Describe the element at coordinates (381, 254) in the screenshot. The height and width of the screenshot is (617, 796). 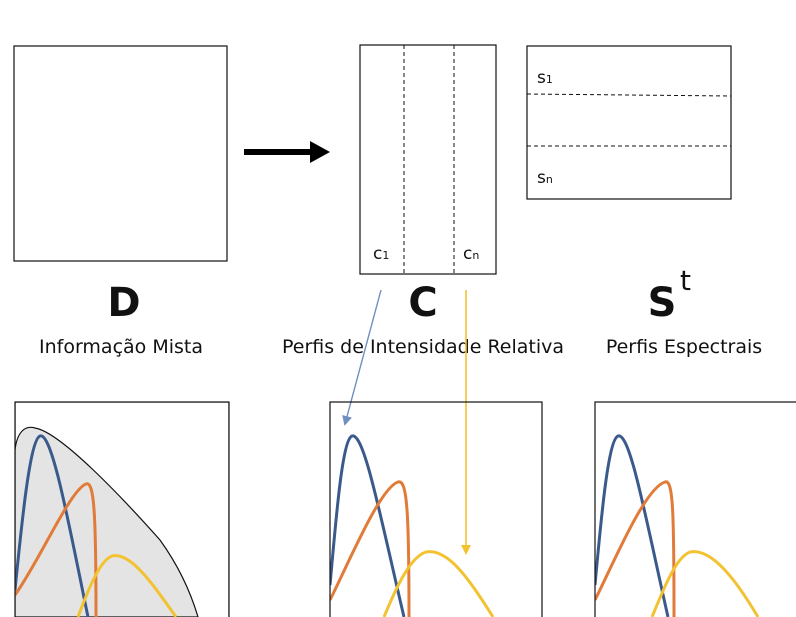
I see `matrix-c-col-first-label: c1` at that location.